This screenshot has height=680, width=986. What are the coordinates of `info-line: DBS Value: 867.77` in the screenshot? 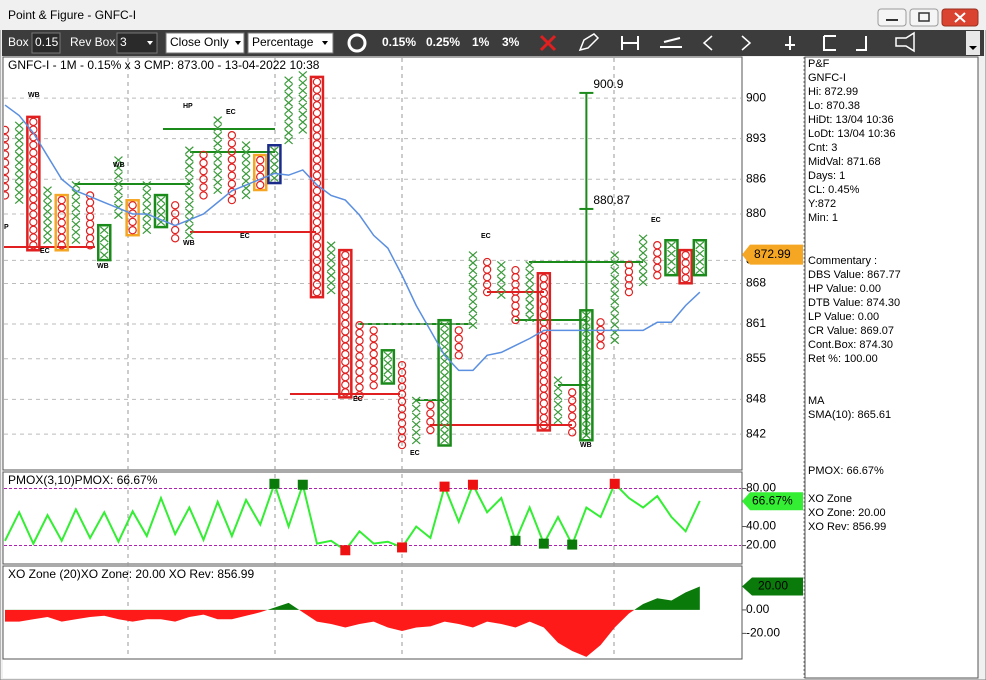 It's located at (854, 275).